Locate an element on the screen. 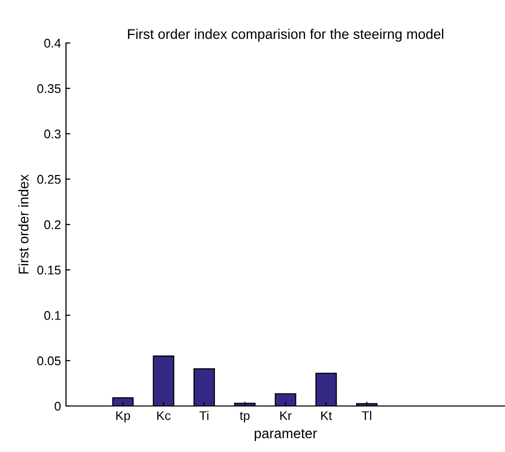  x-tick-label: Ti is located at coordinates (204, 415).